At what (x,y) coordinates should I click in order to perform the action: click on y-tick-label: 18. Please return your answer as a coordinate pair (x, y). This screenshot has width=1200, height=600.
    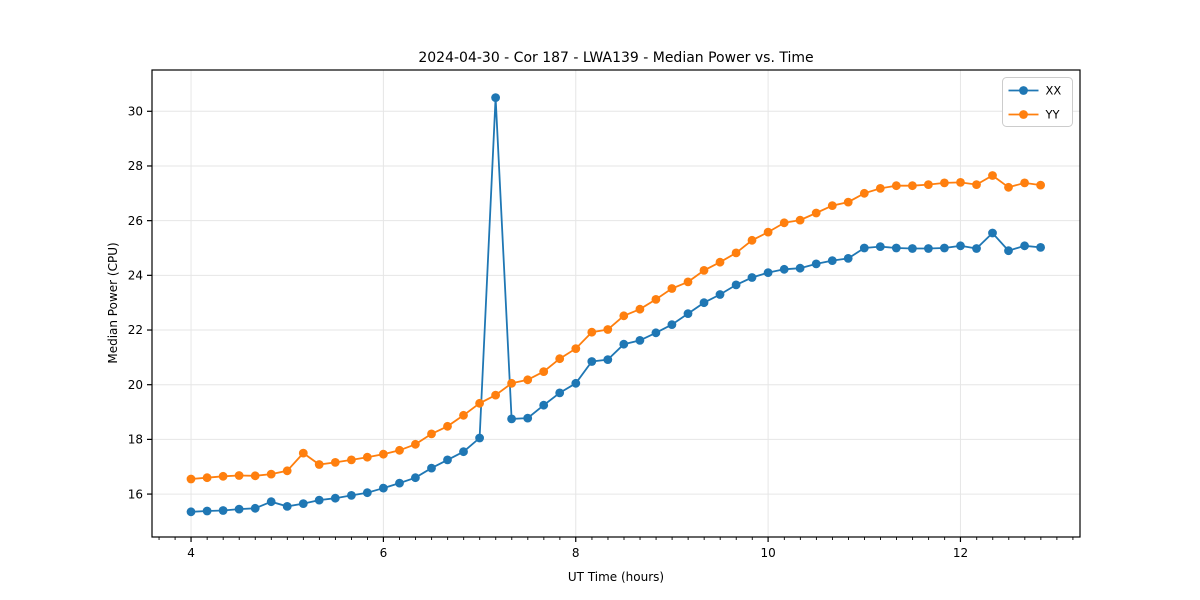
    Looking at the image, I should click on (135, 440).